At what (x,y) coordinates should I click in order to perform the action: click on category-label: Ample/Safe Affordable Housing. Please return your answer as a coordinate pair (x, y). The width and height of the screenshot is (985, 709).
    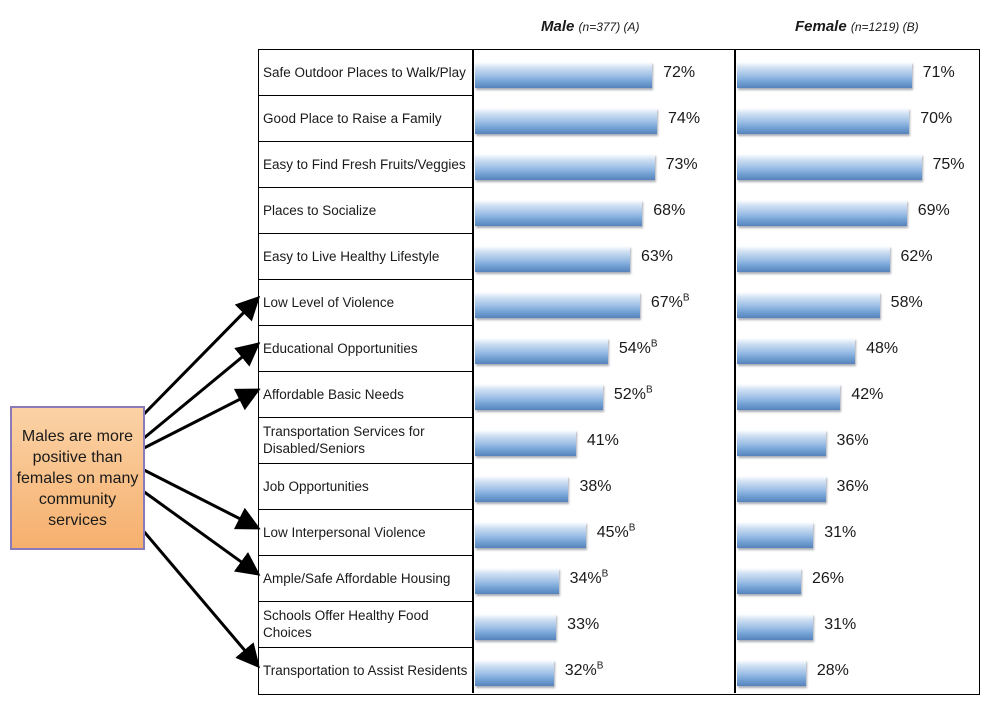
    Looking at the image, I should click on (357, 578).